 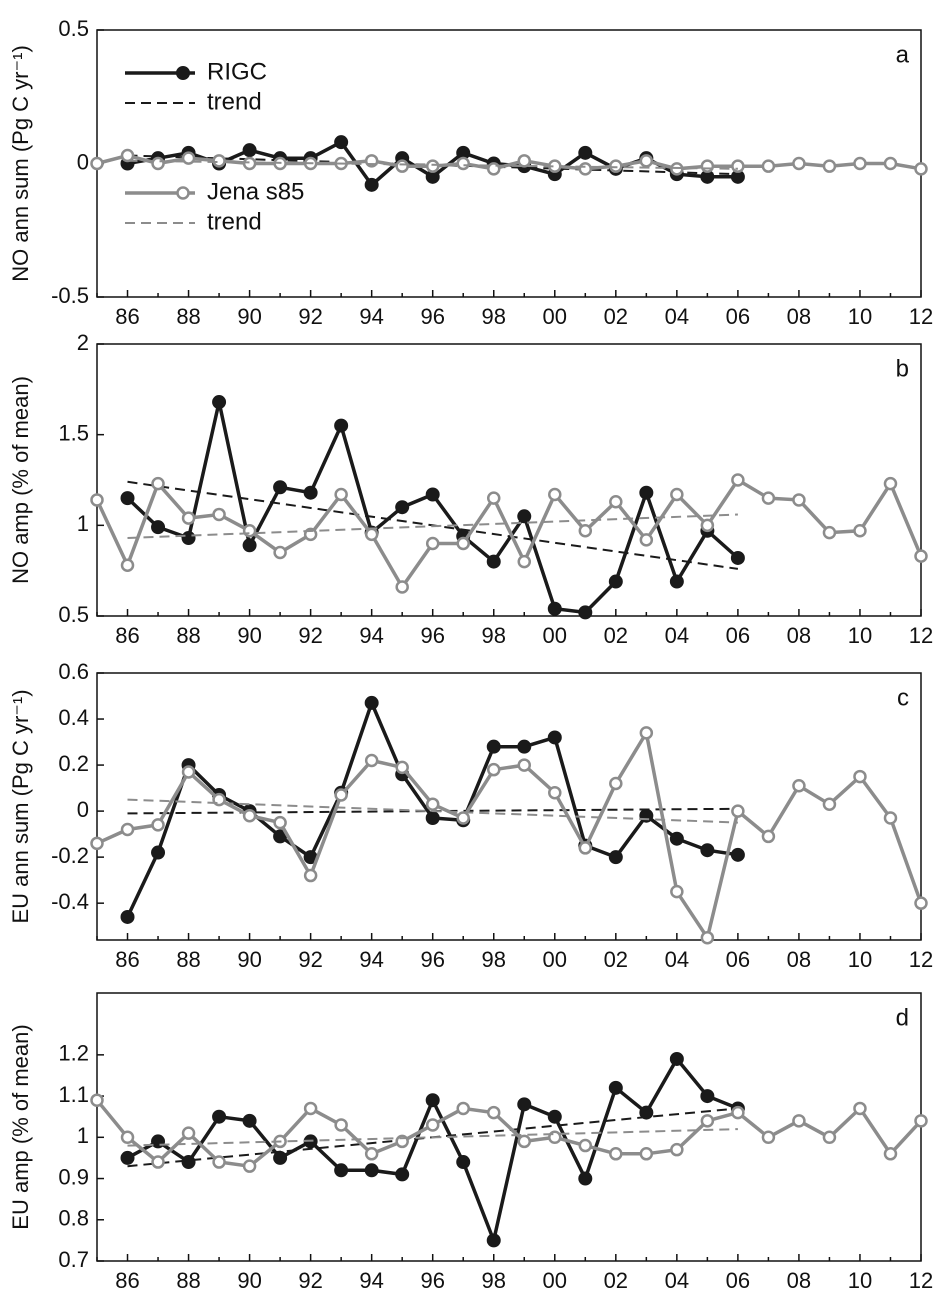 I want to click on x-tick-label: 94, so click(x=371, y=635).